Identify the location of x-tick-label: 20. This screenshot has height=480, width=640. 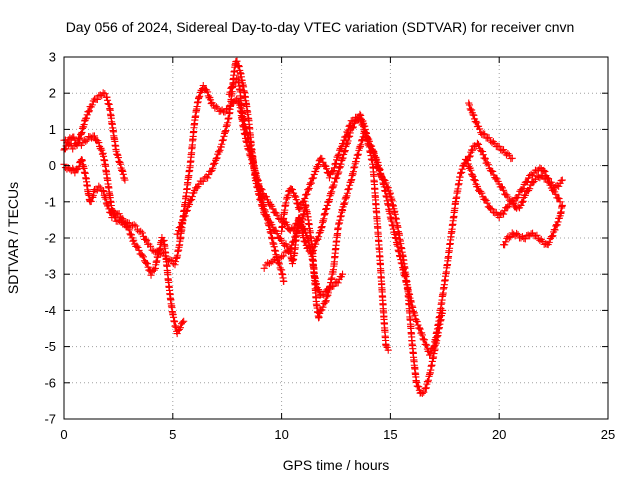
(499, 434).